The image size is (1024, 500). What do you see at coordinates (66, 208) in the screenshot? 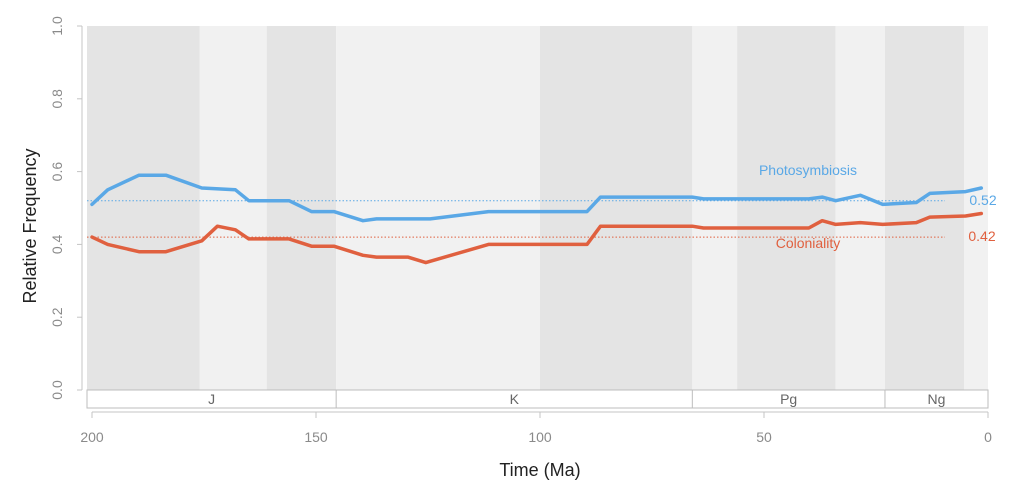
I see `y-axis-ticks: 0.0 0.2 0.4 0.6 0.8 1.0` at bounding box center [66, 208].